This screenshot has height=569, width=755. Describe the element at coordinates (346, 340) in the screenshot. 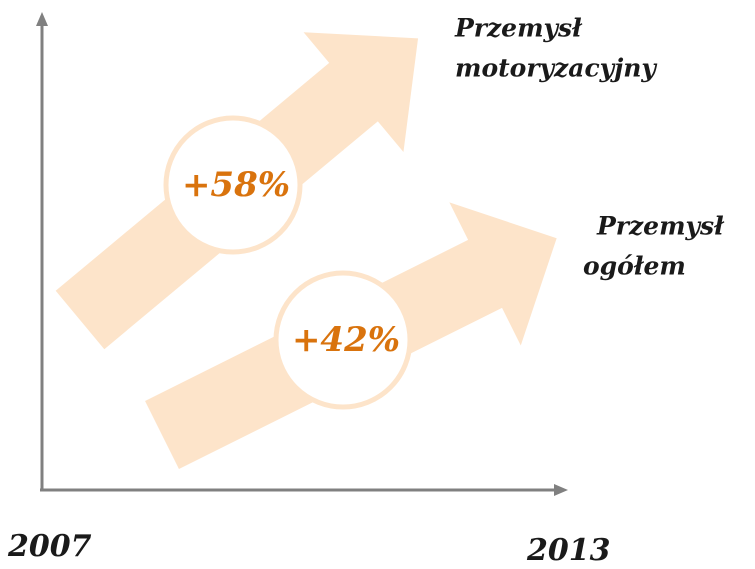

I see `value-label: +42%` at that location.